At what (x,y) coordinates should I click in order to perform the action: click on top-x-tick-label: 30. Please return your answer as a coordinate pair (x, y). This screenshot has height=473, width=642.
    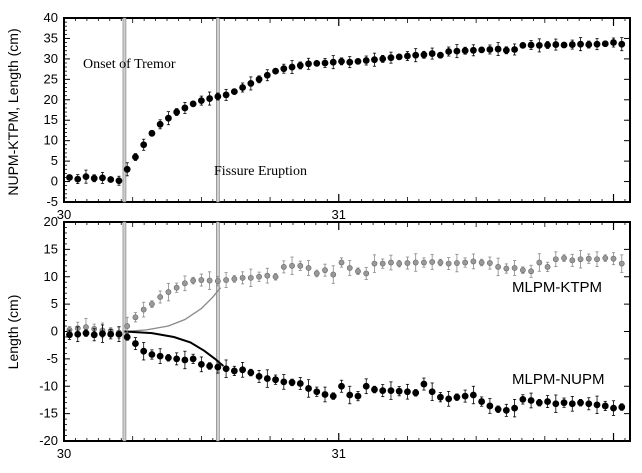
    Looking at the image, I should click on (64, 214).